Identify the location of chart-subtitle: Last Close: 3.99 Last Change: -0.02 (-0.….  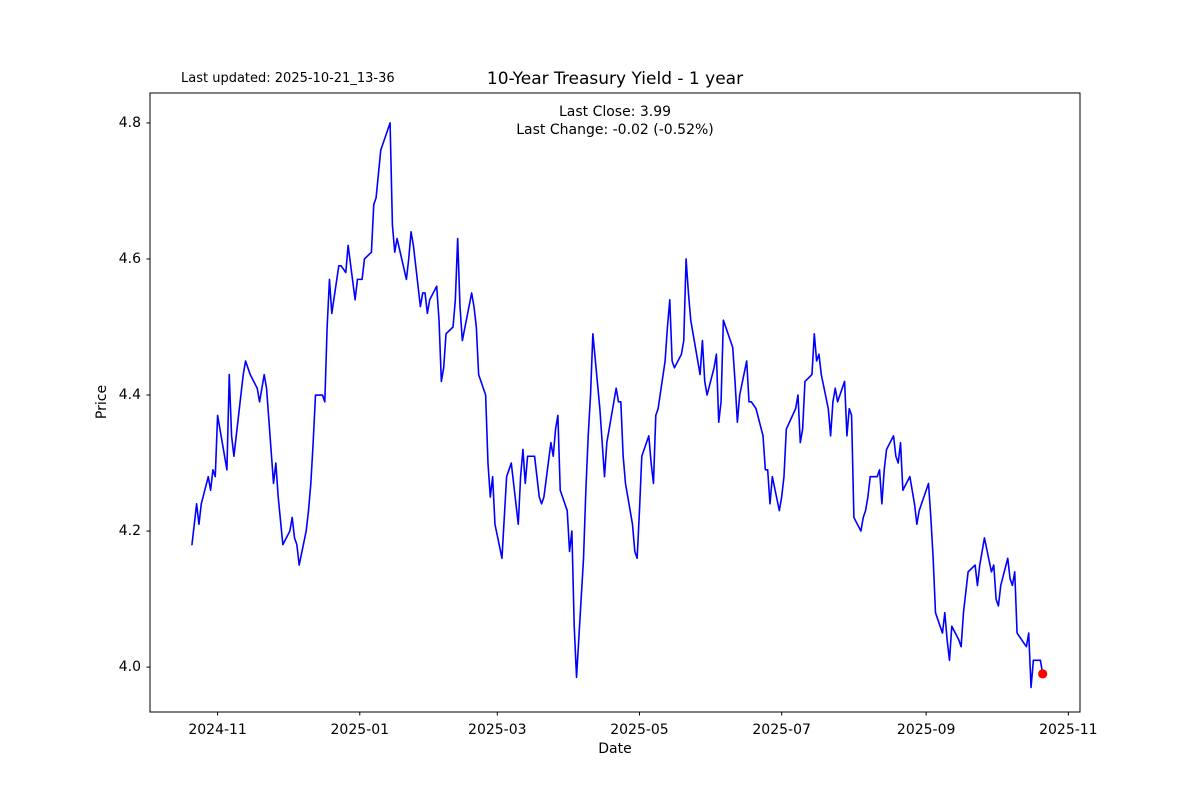
(615, 121).